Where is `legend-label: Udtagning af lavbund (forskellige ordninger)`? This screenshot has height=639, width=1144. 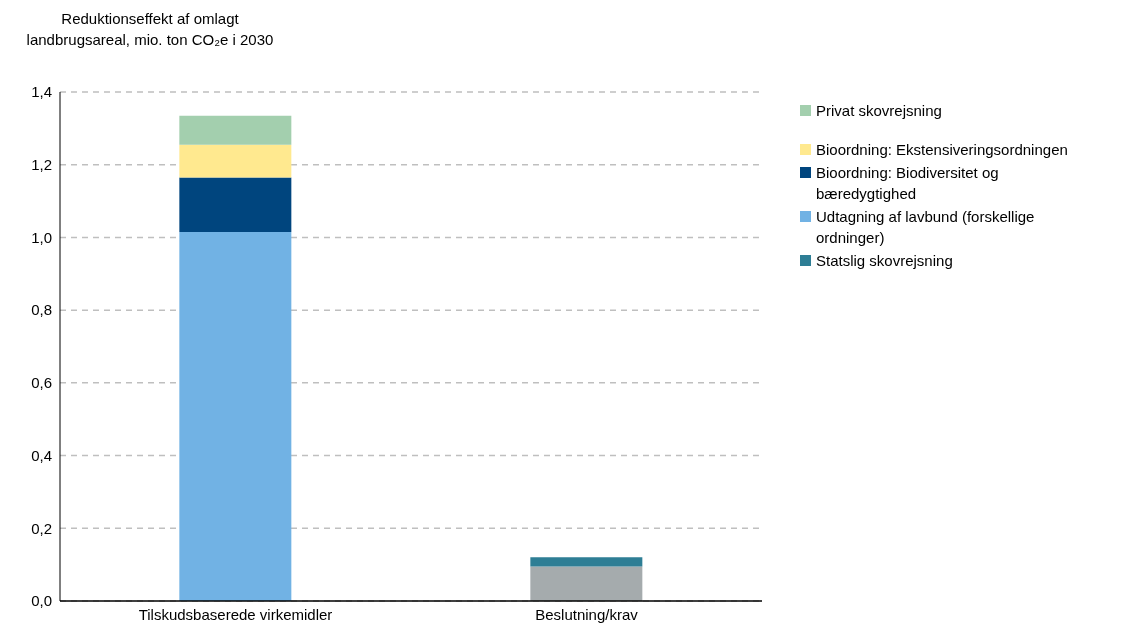 legend-label: Udtagning af lavbund (forskellige ordninger) is located at coordinates (926, 227).